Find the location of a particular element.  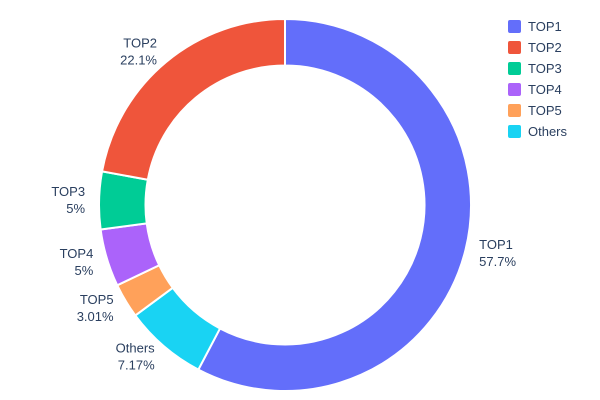

legend-label-top4: TOP4 is located at coordinates (545, 89).